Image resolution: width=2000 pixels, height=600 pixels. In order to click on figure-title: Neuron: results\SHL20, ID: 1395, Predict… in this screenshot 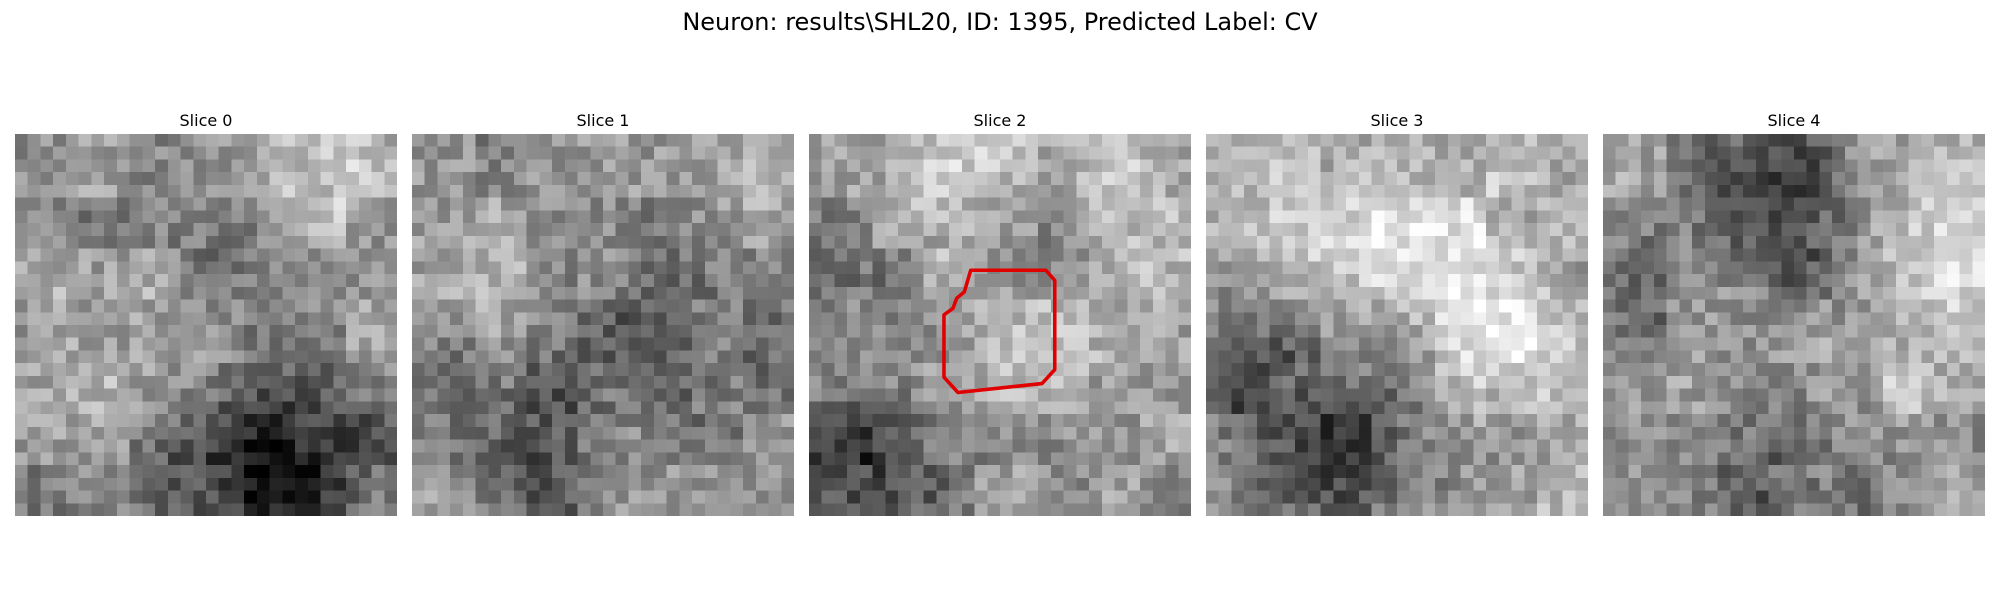, I will do `click(1000, 22)`.